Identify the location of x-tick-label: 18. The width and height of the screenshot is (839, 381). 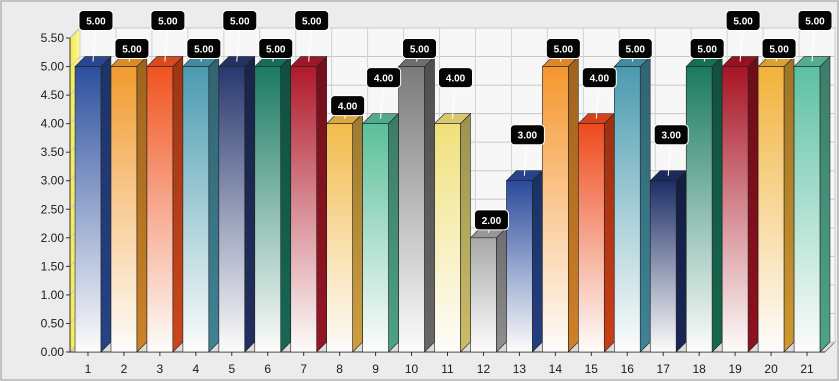
(699, 369).